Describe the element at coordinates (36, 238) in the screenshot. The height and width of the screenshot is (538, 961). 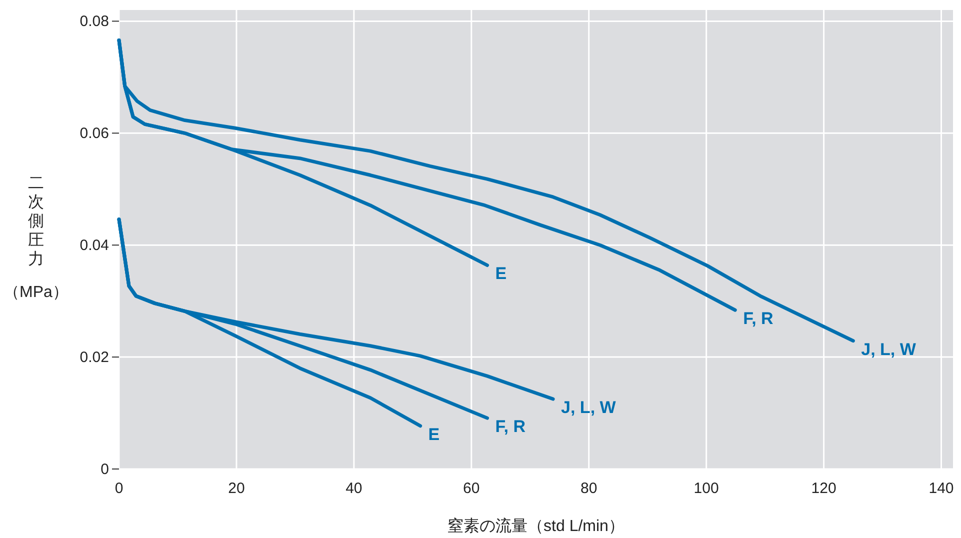
I see `y-axis-title: 二次側圧力（MPa）` at that location.